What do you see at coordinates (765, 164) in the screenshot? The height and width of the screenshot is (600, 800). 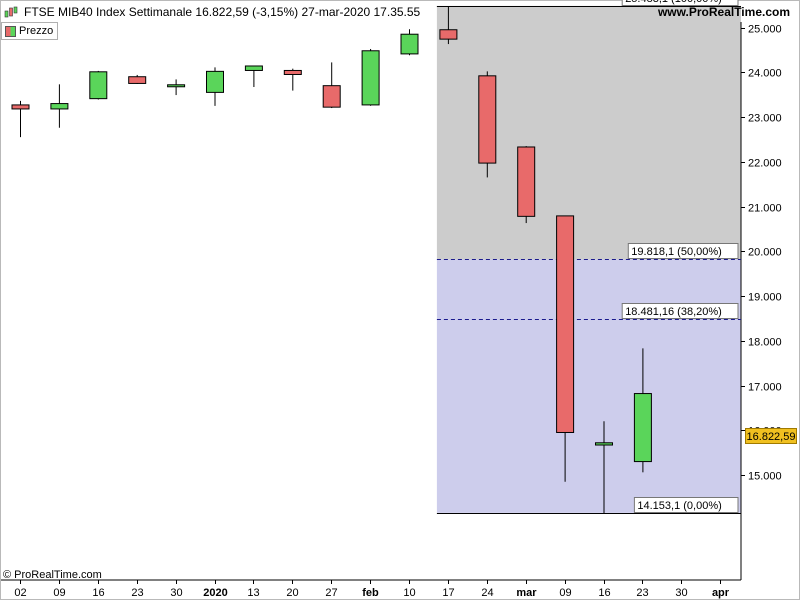 I see `y-tick-label: 22.000` at bounding box center [765, 164].